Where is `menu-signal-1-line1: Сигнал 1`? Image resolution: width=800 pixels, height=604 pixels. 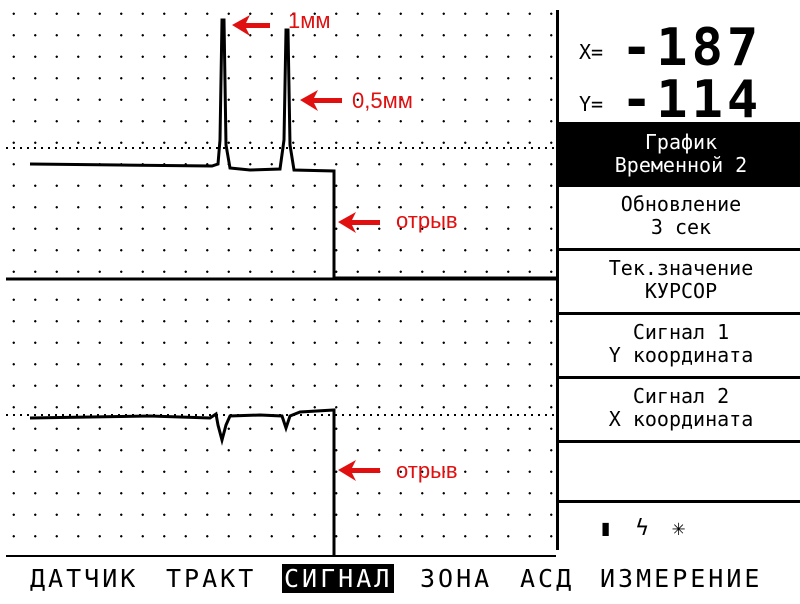
menu-signal-1-line1: Сигнал 1 is located at coordinates (681, 332).